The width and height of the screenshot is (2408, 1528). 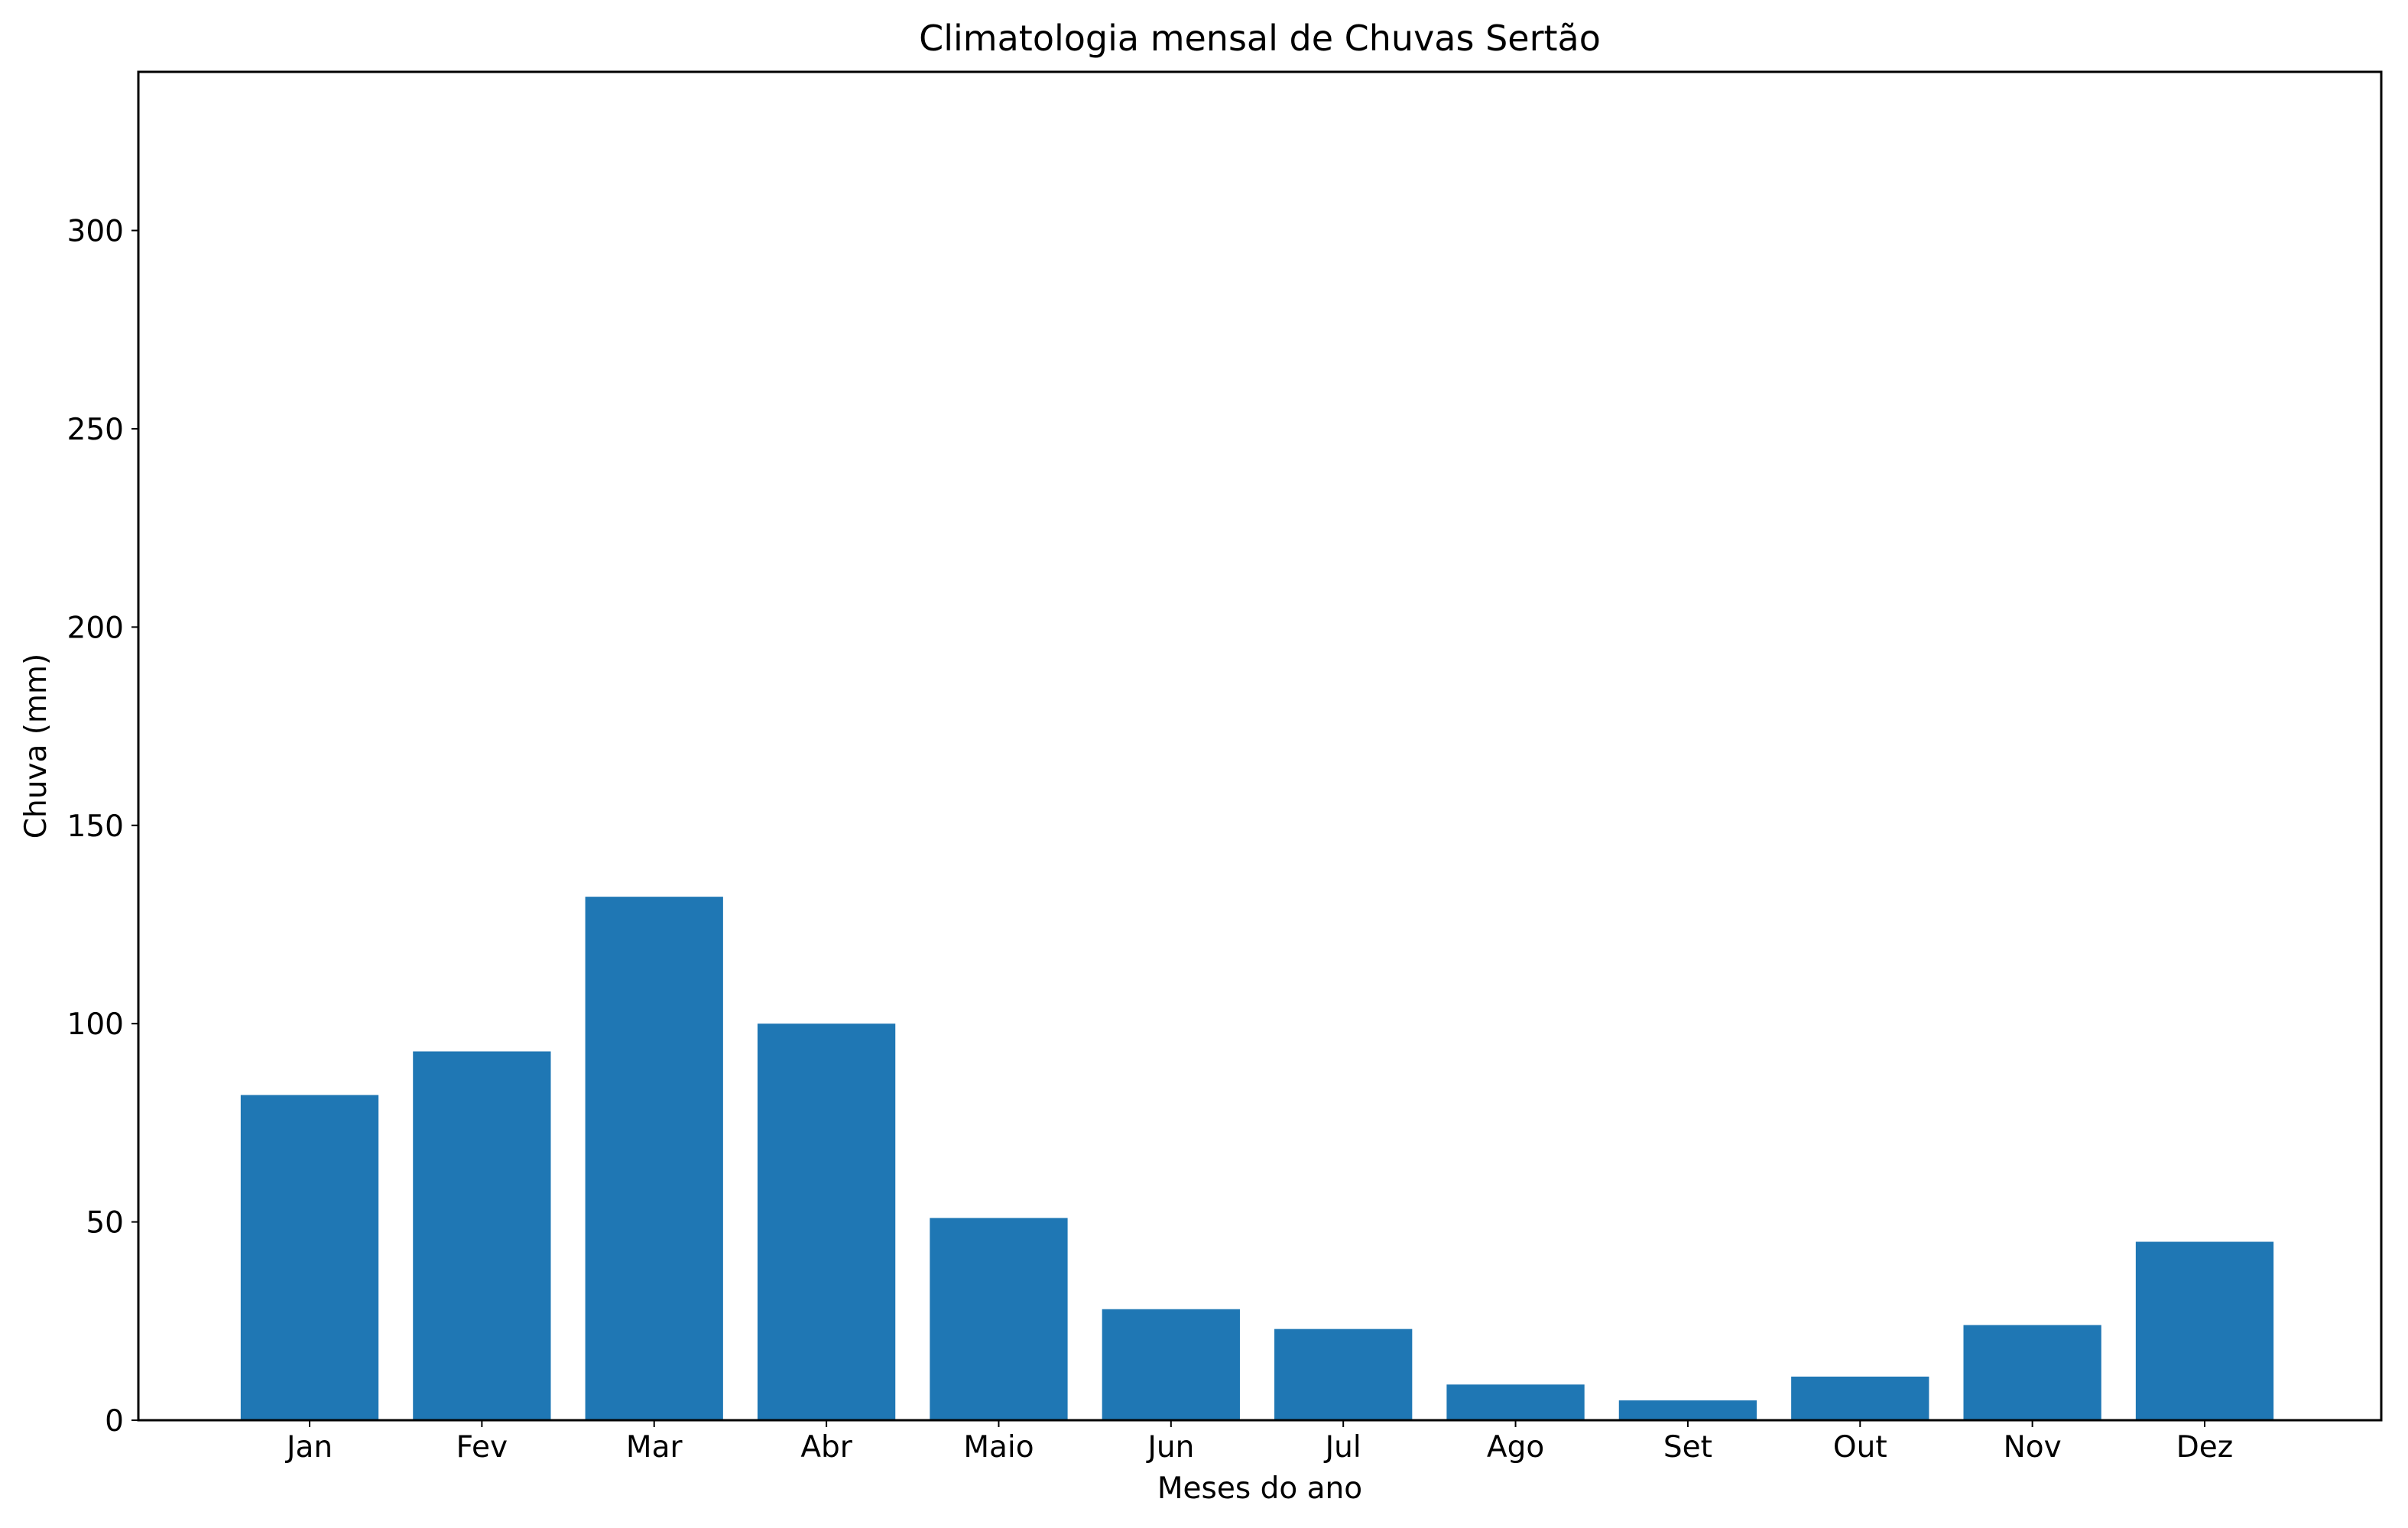 I want to click on bar-maio, so click(x=999, y=1319).